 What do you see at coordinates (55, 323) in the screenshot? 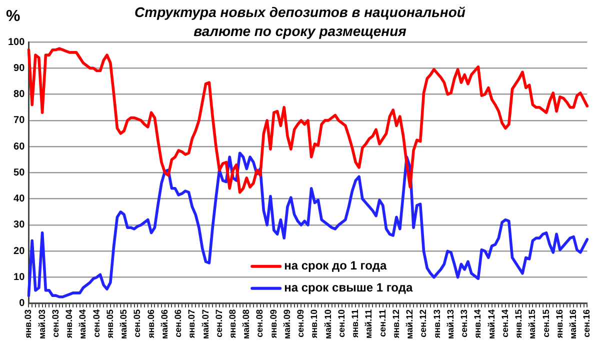
I see `x-tick-label: сен.03` at bounding box center [55, 323].